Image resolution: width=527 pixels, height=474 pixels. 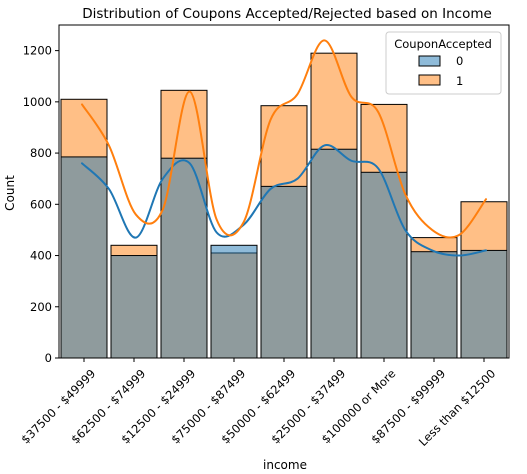 What do you see at coordinates (37, 51) in the screenshot?
I see `y-tick-label-6: 1200` at bounding box center [37, 51].